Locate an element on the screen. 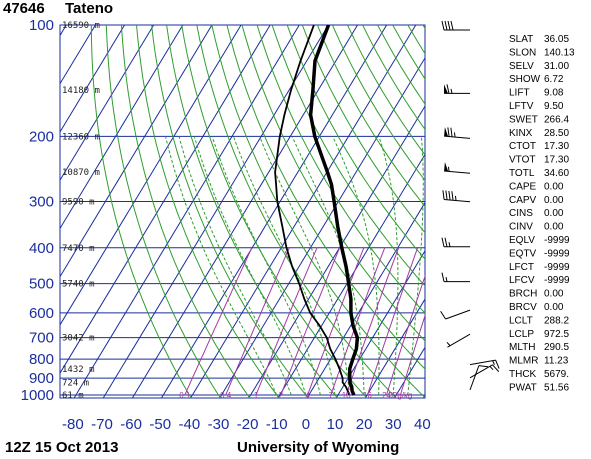  mixing-ratio-label: 16 is located at coordinates (367, 395).